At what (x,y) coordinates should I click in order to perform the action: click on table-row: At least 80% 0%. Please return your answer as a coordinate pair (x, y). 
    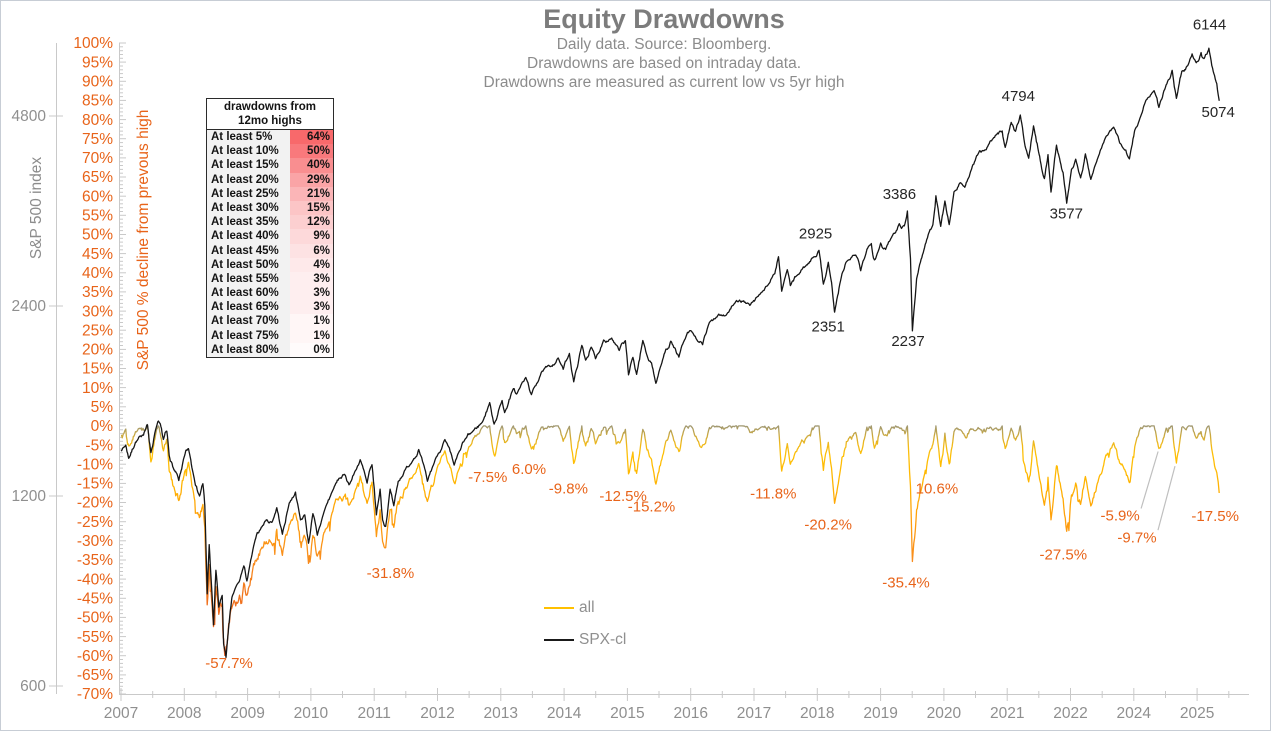
    Looking at the image, I should click on (270, 349).